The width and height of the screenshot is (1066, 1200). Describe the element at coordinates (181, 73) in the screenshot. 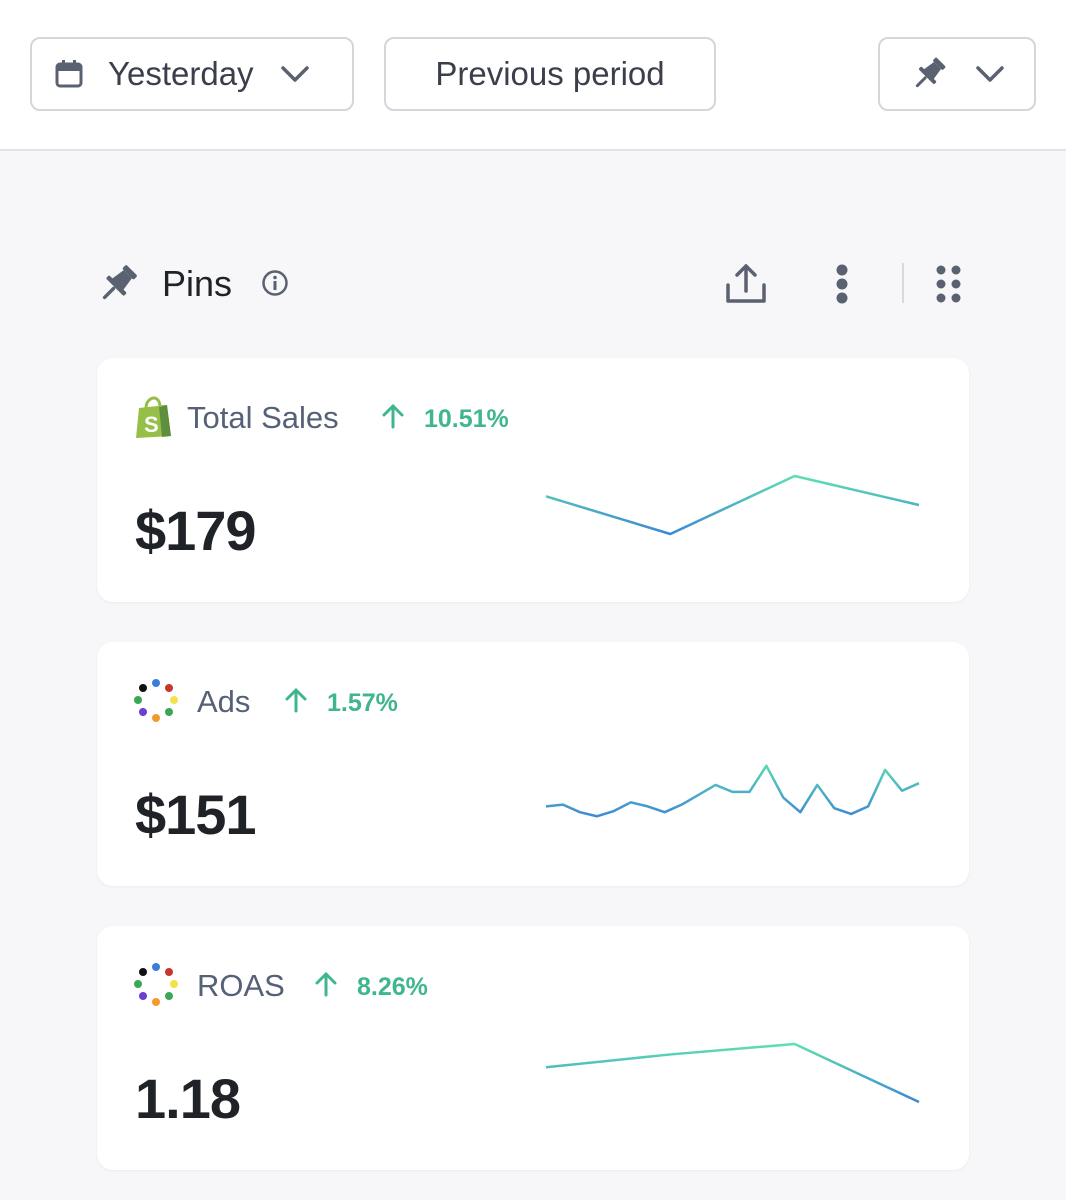

I see `date-range-label: Yesterday` at that location.